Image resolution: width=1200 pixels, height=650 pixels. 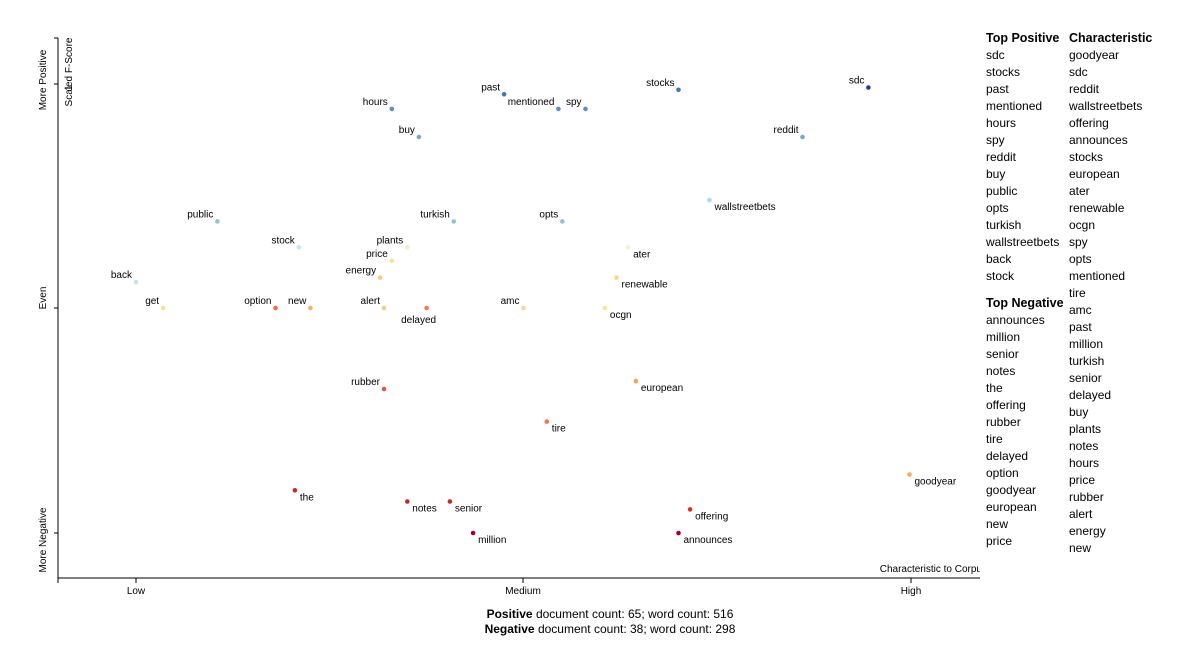 I want to click on point-notes, so click(x=407, y=501).